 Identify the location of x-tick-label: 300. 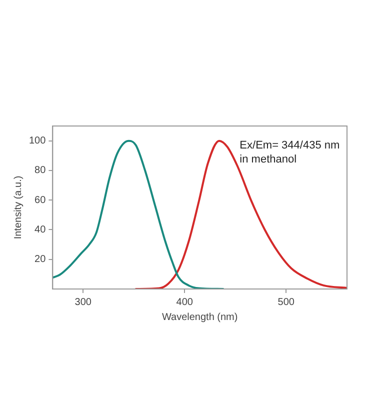
(83, 302).